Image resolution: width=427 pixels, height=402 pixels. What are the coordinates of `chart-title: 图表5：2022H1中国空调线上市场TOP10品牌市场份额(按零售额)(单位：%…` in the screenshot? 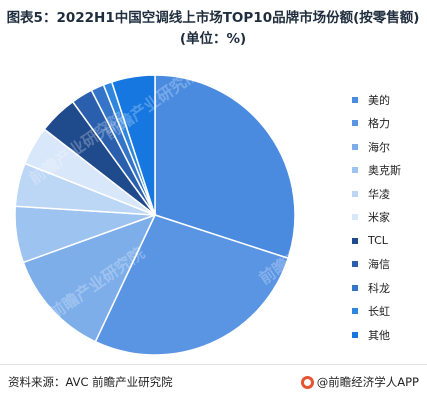 It's located at (213, 28).